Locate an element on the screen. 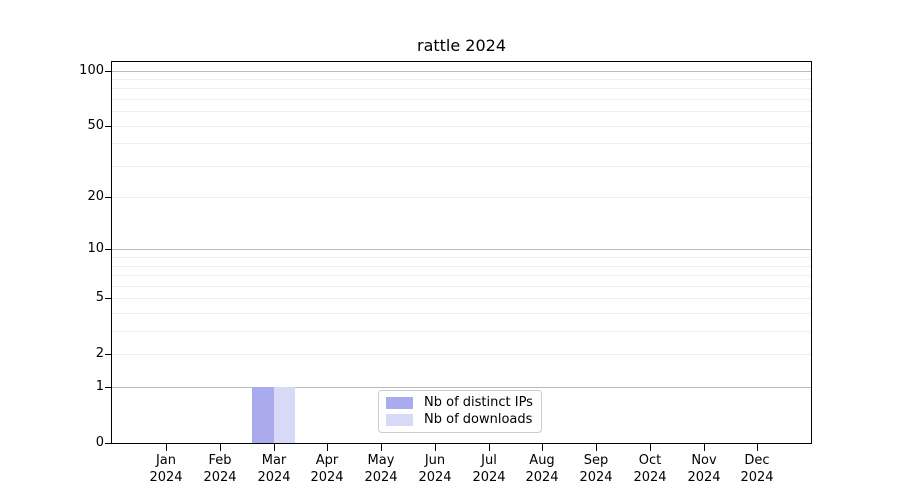  legend-entry: Nb of downloads is located at coordinates (460, 420).